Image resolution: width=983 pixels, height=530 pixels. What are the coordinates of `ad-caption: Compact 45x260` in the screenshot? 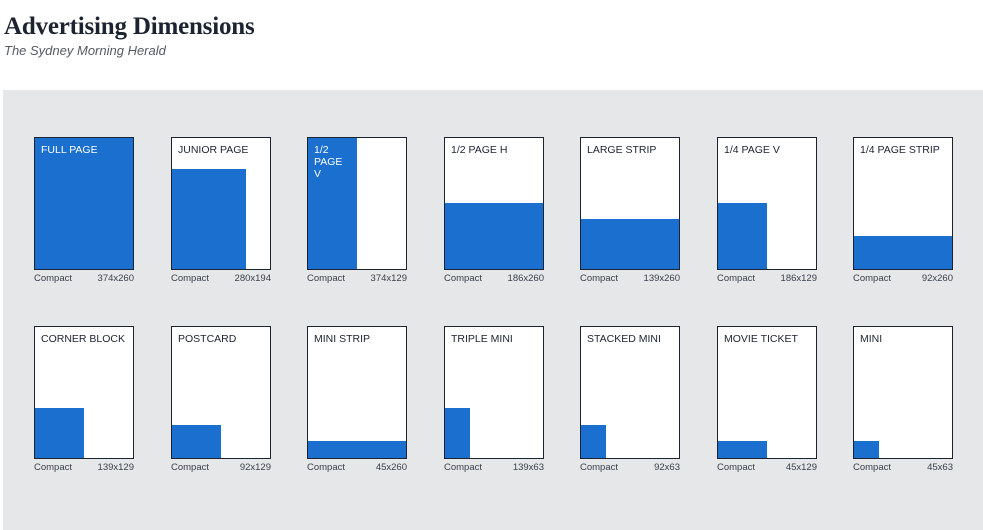 It's located at (357, 469).